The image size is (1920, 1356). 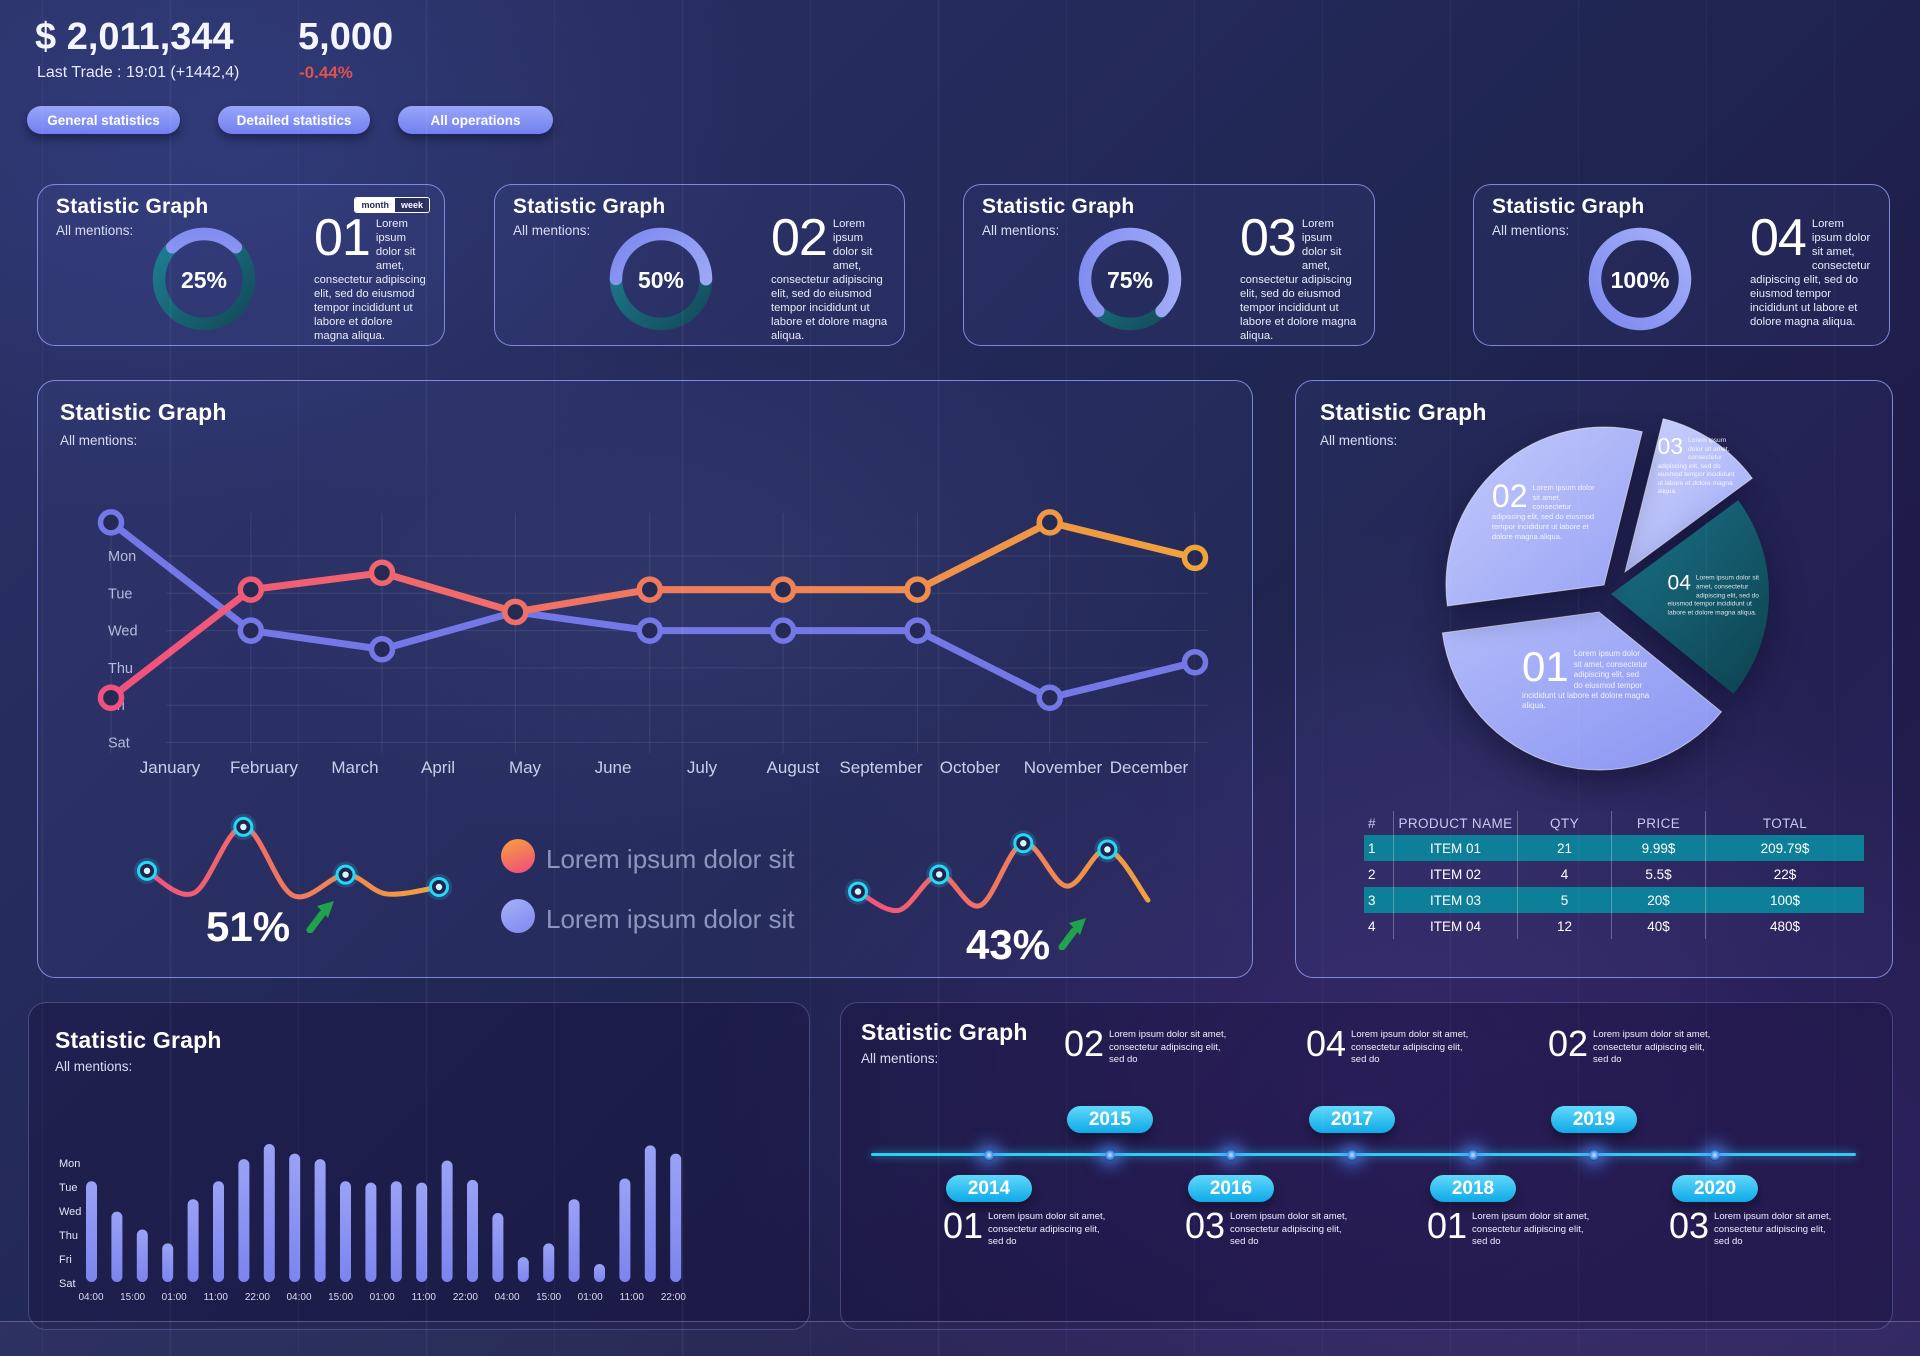 What do you see at coordinates (1785, 874) in the screenshot?
I see `table-cell: 22$` at bounding box center [1785, 874].